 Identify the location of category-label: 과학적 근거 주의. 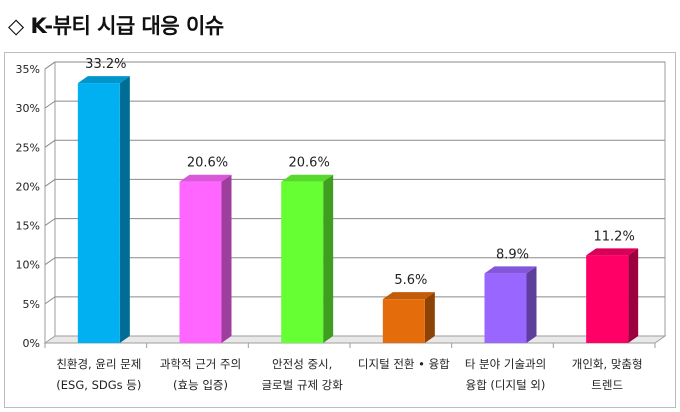
(200, 364).